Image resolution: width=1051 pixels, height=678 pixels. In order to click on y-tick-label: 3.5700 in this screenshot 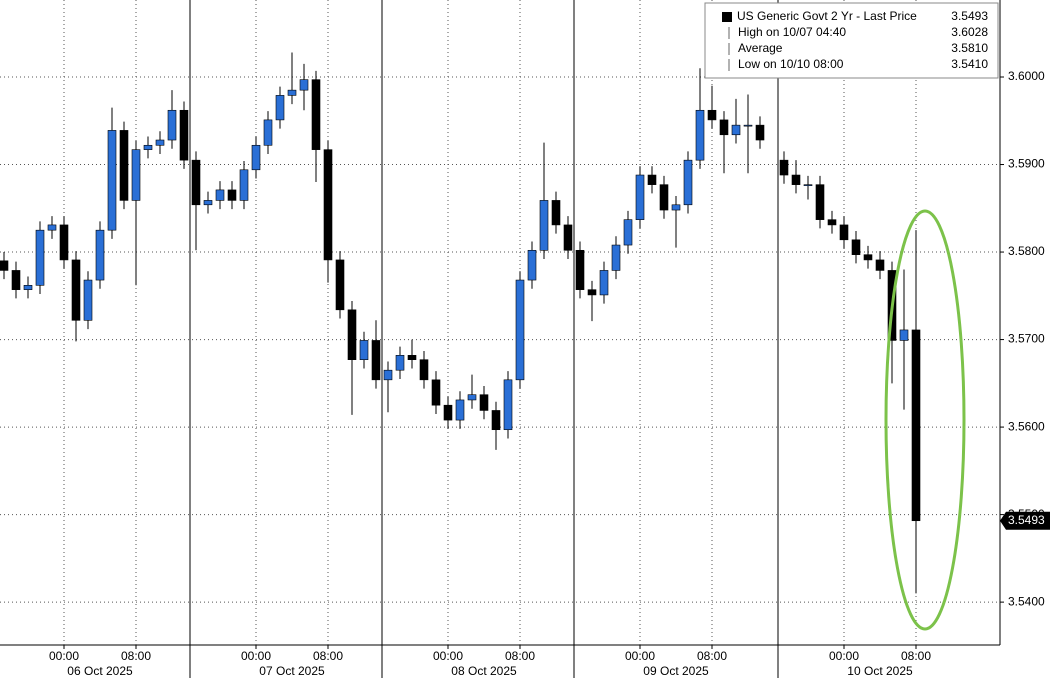, I will do `click(1026, 339)`.